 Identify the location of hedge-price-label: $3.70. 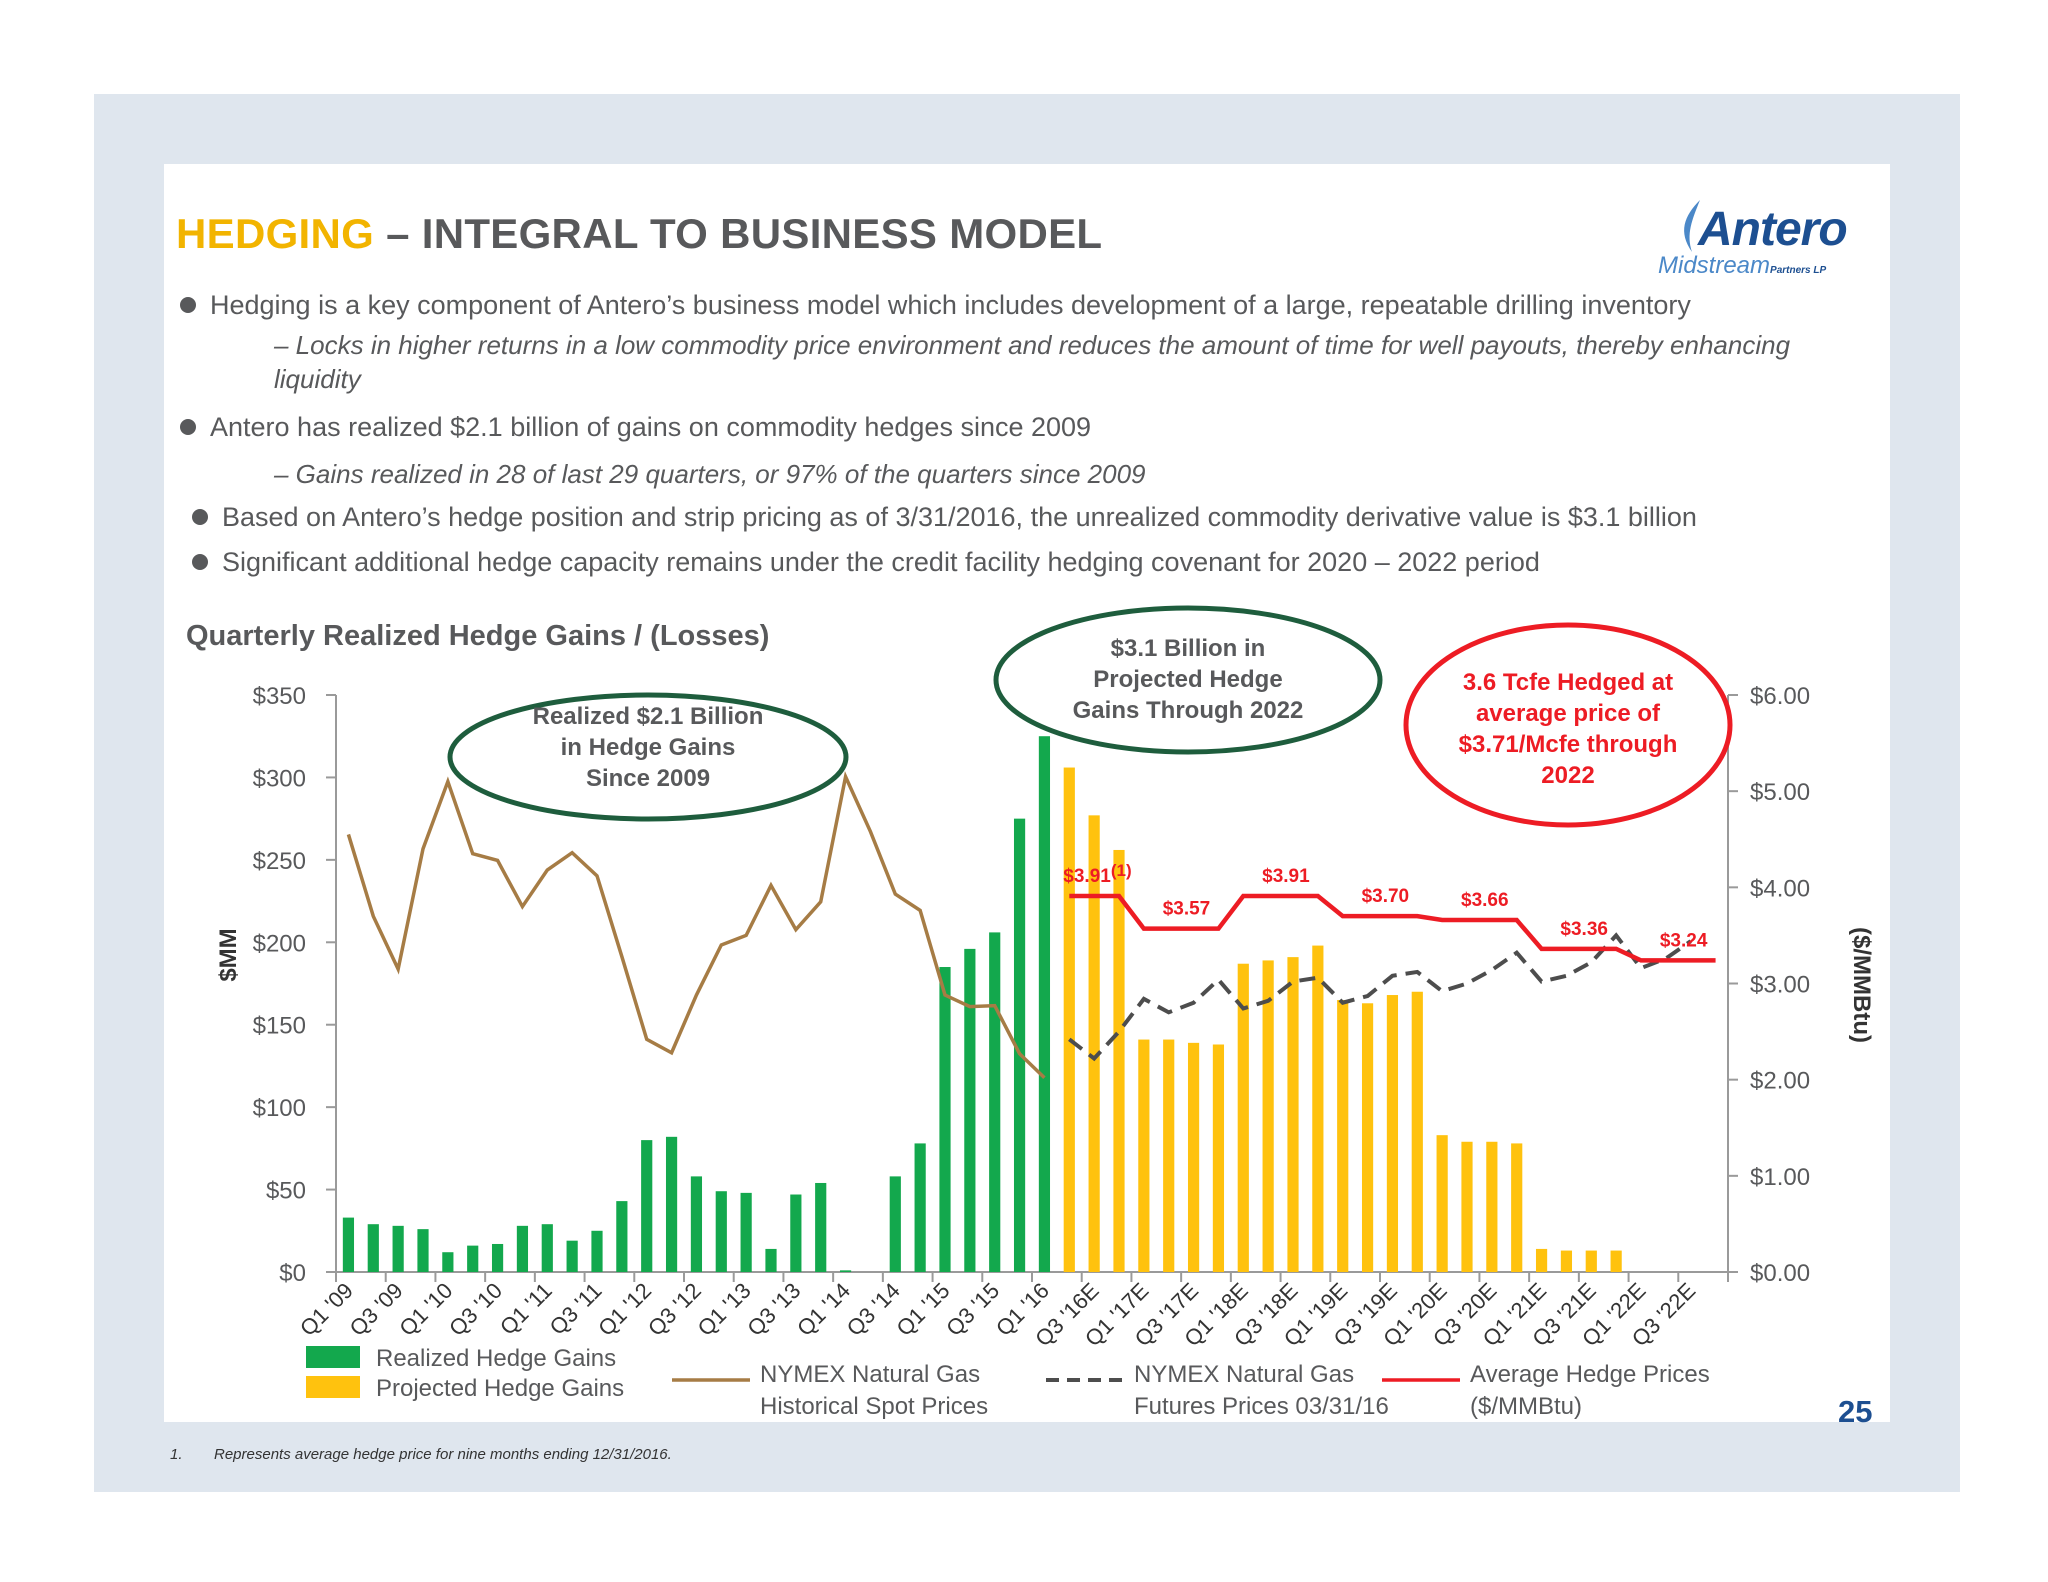
(1386, 896).